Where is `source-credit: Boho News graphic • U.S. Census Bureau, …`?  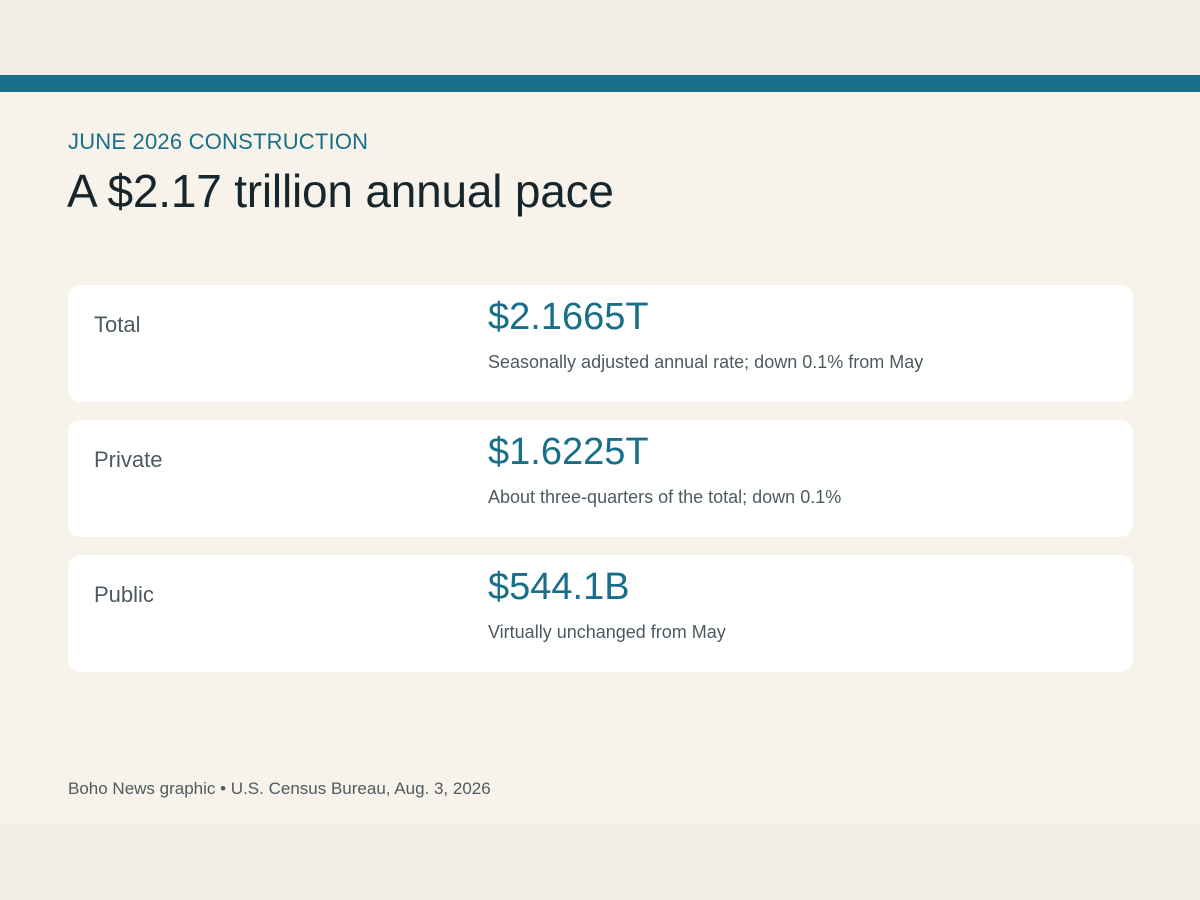 source-credit: Boho News graphic • U.S. Census Bureau, … is located at coordinates (279, 788).